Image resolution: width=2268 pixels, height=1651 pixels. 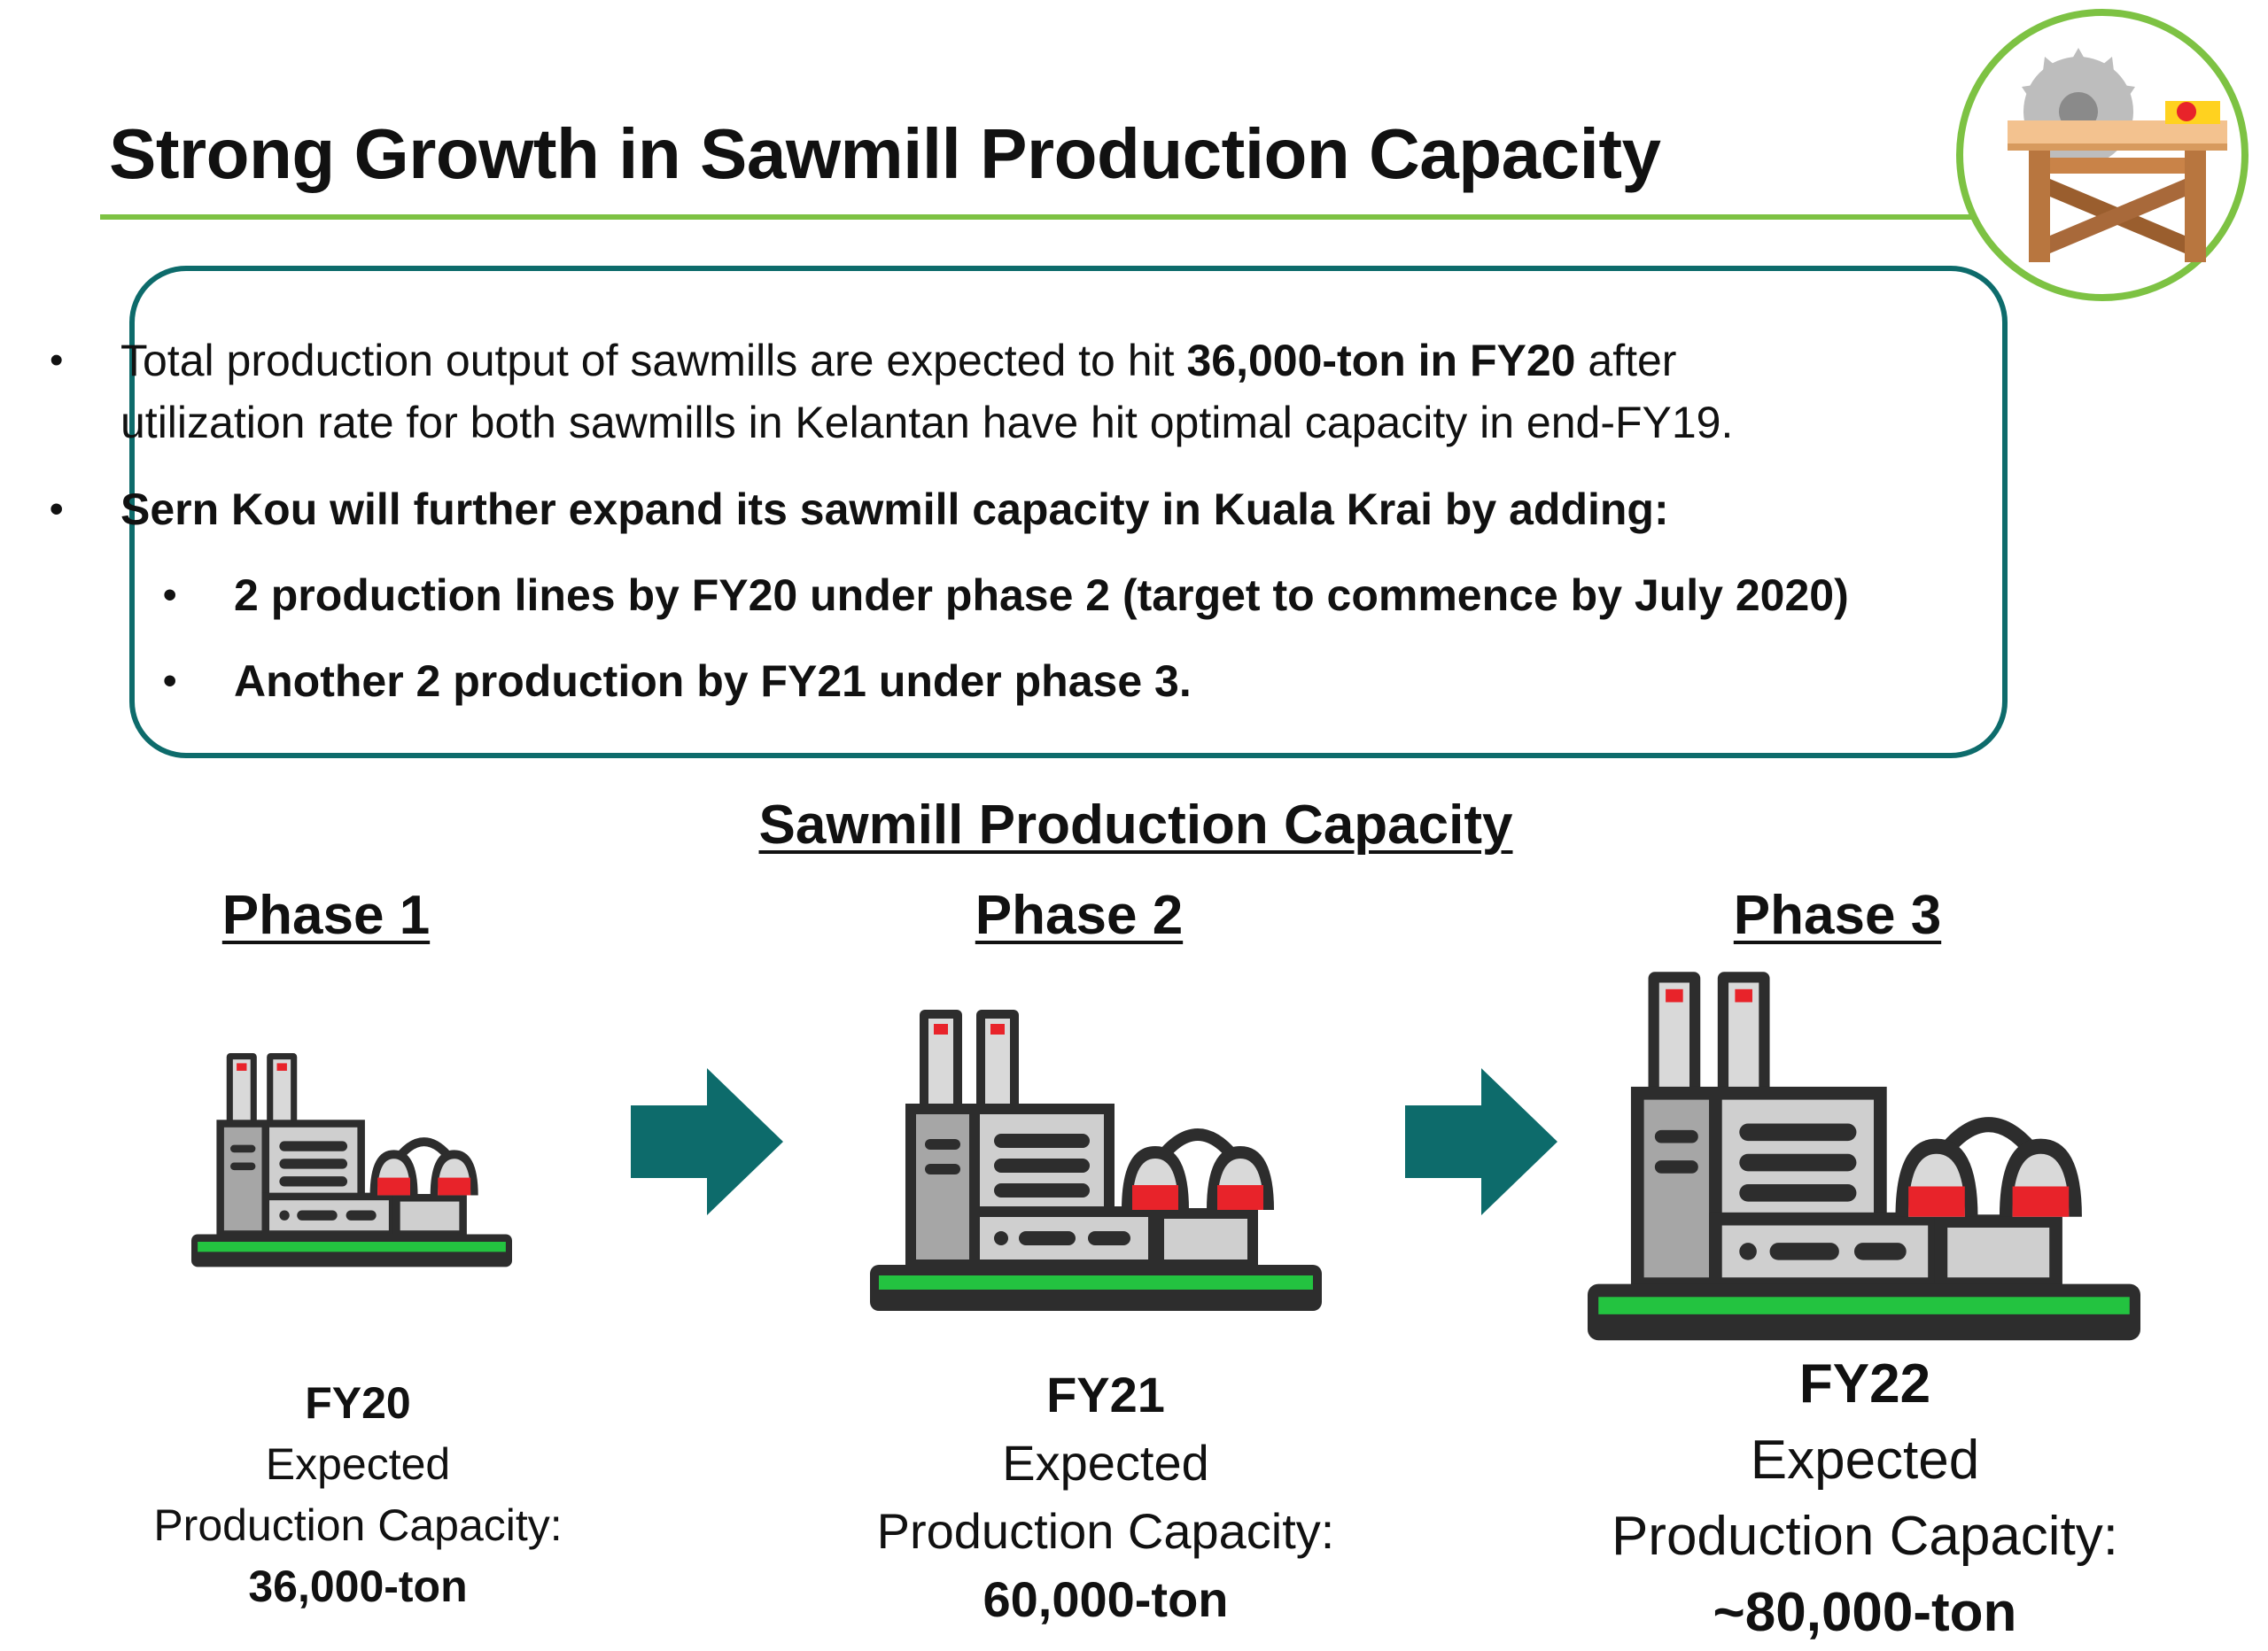 What do you see at coordinates (1837, 915) in the screenshot?
I see `phase-3-label: Phase 3` at bounding box center [1837, 915].